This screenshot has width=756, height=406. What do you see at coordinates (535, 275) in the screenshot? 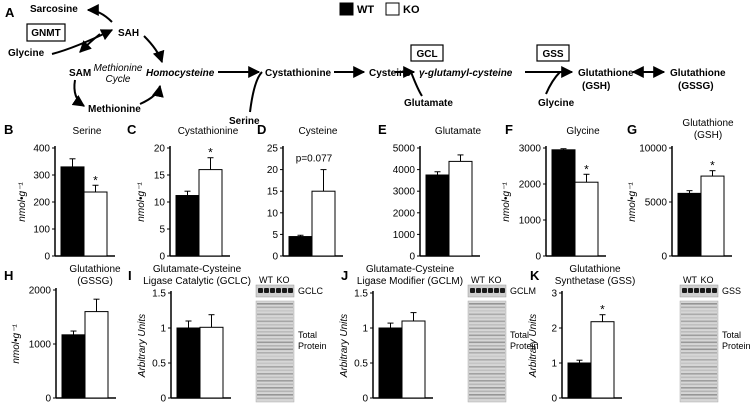
I see `panel-label-k: K` at bounding box center [535, 275].